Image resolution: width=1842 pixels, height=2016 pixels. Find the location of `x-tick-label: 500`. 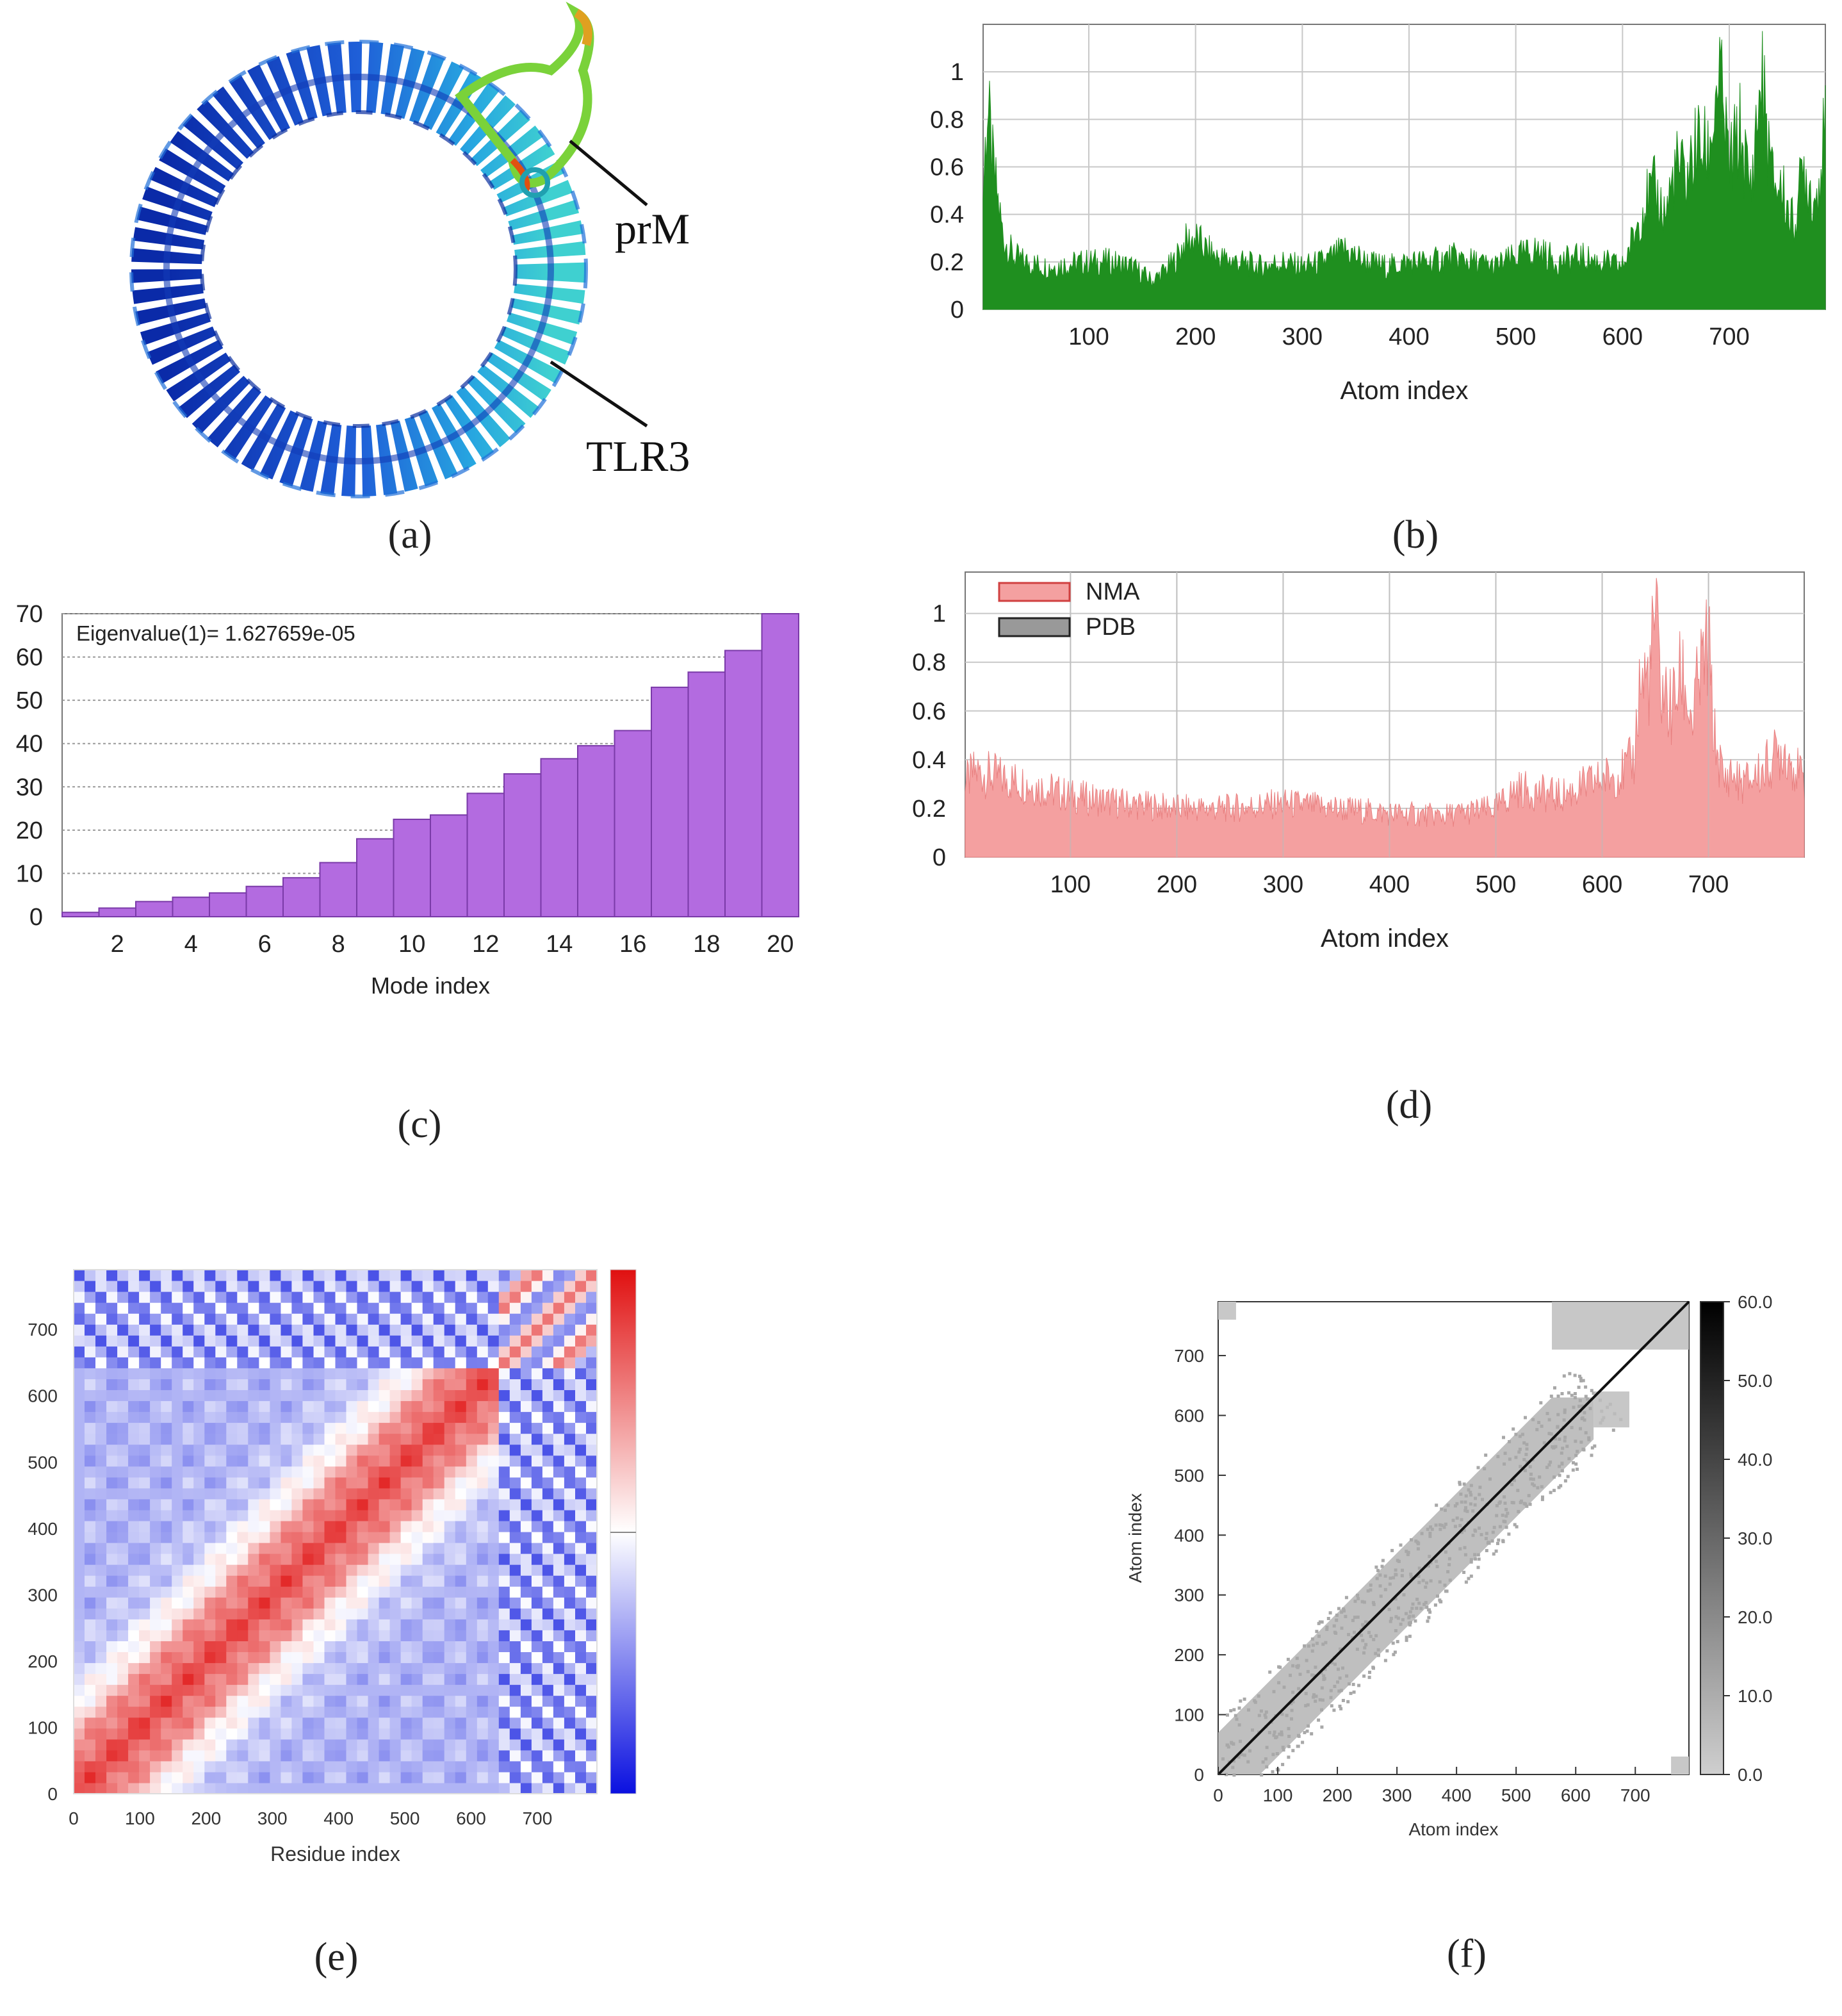

x-tick-label: 500 is located at coordinates (1516, 337).